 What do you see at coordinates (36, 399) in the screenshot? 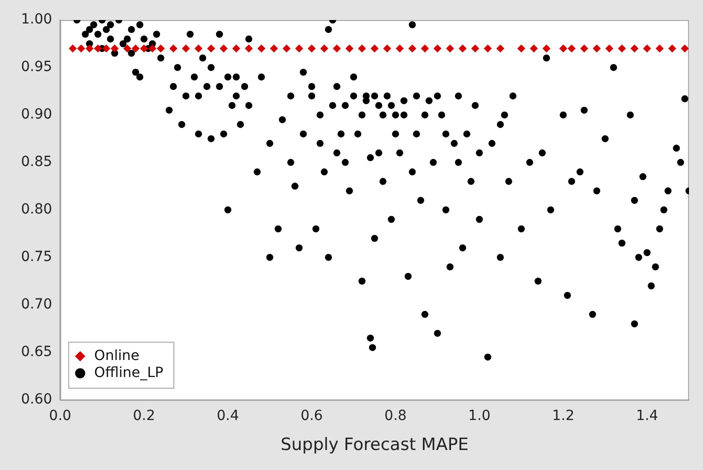
I see `y-tick-label: 0.60` at bounding box center [36, 399].